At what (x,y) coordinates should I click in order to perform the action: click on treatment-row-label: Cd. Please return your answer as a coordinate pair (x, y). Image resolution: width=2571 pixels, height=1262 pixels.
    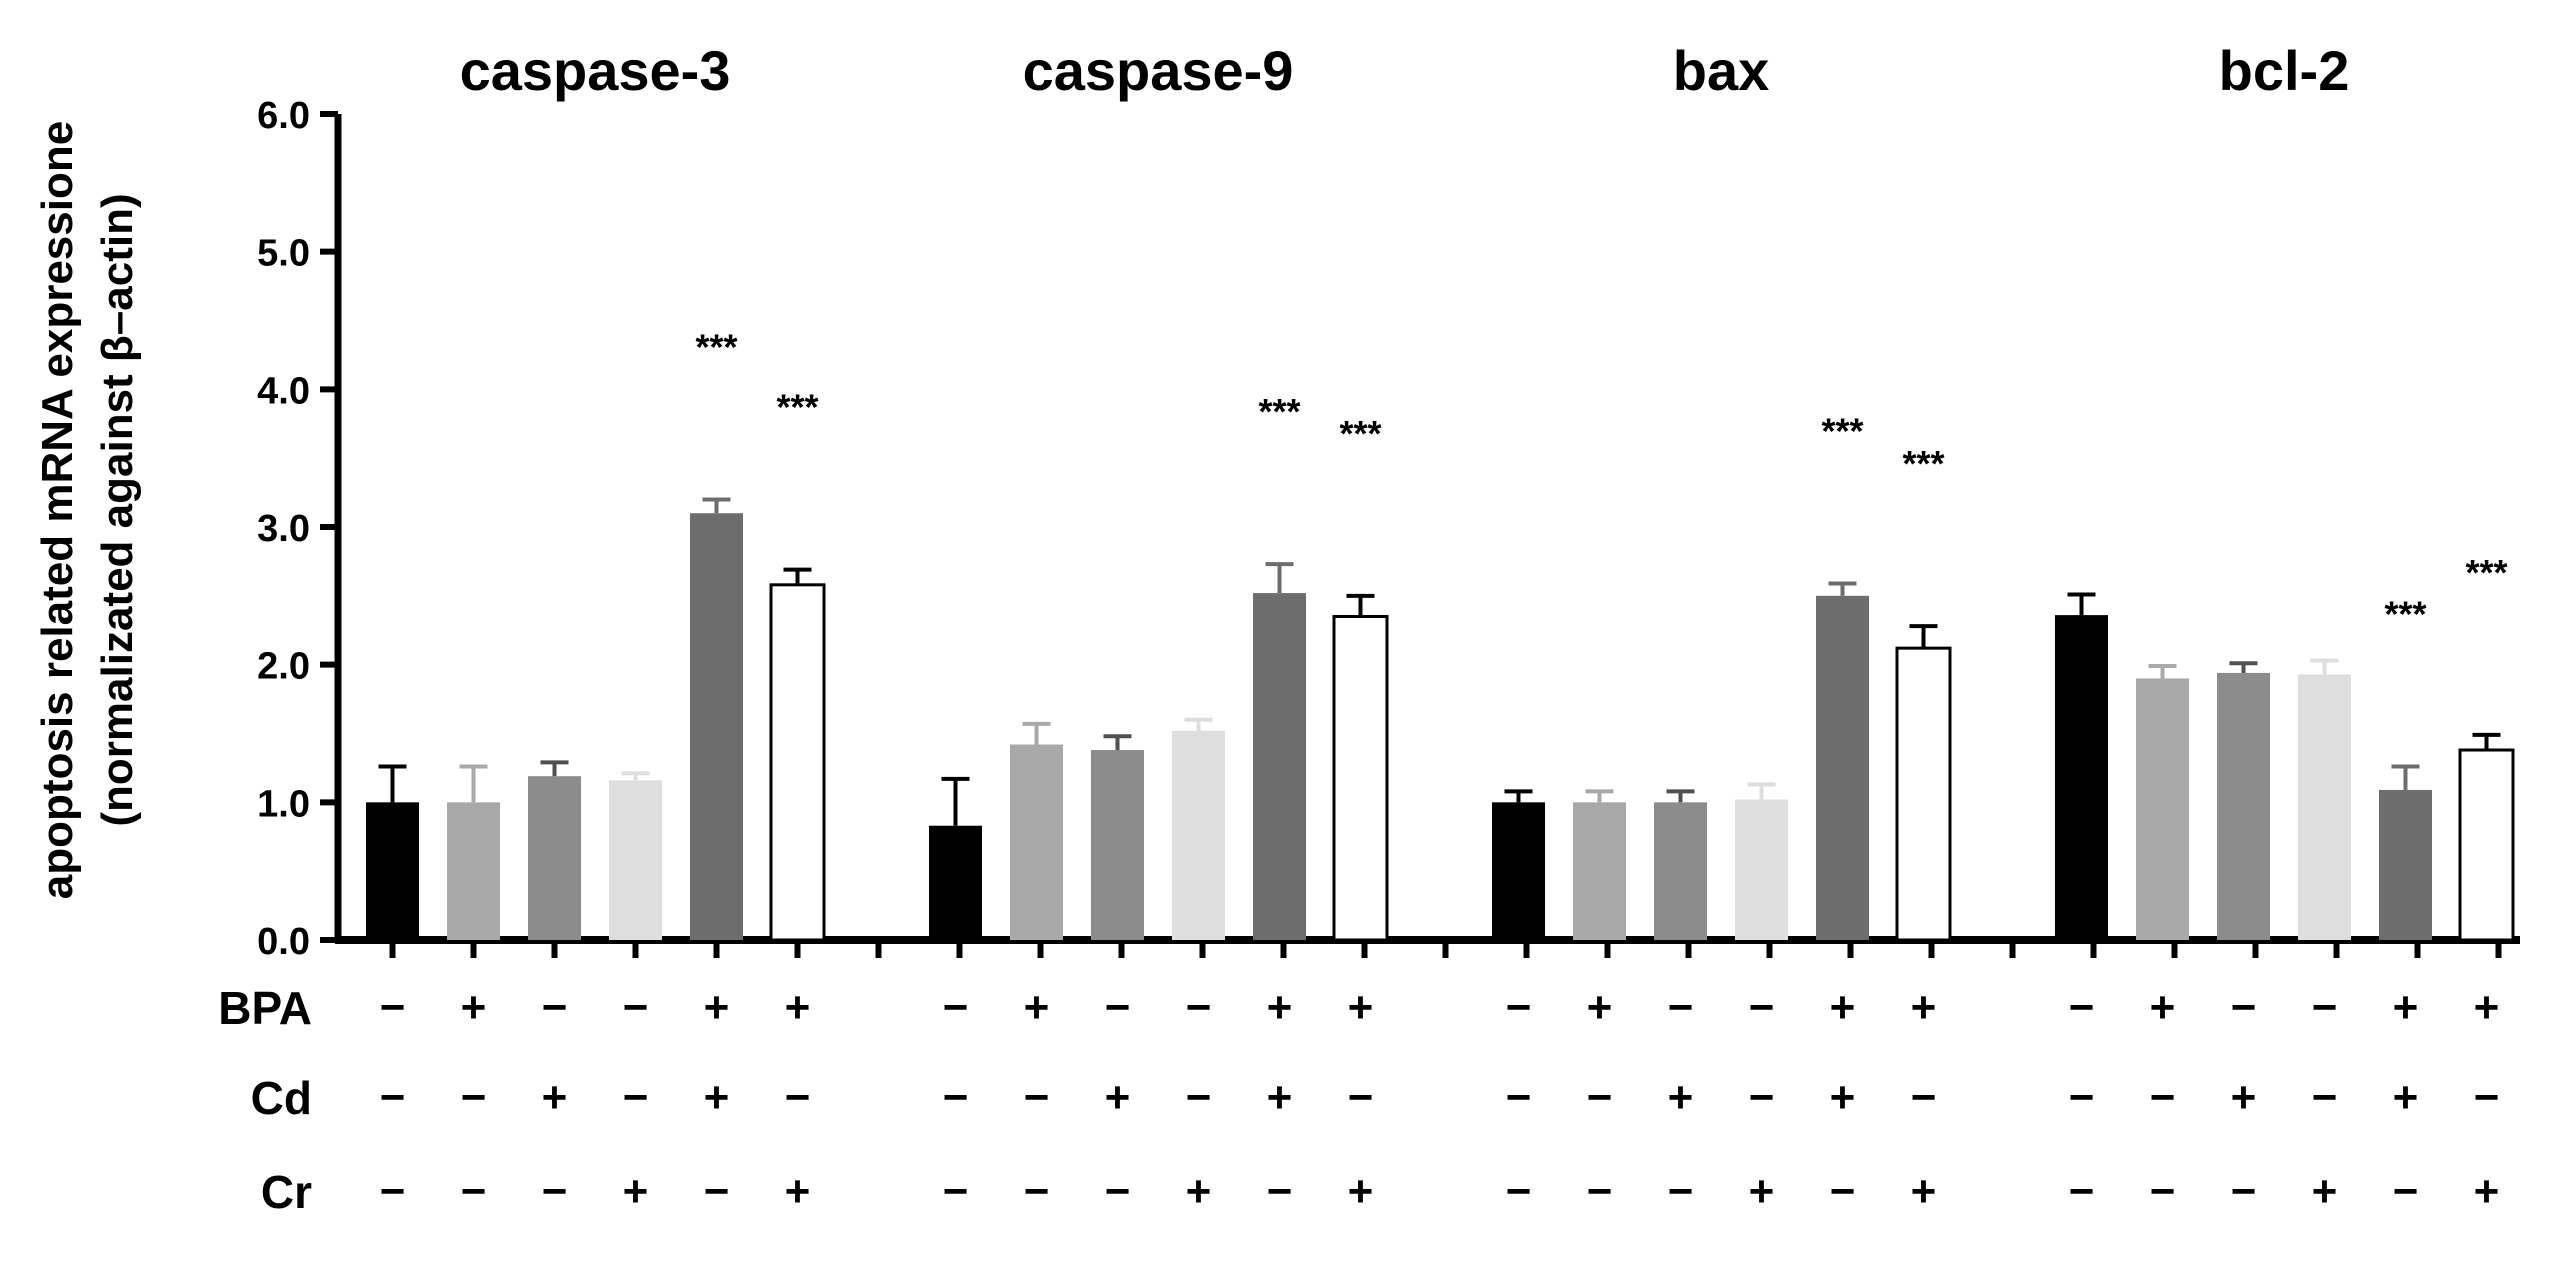
    Looking at the image, I should click on (281, 1098).